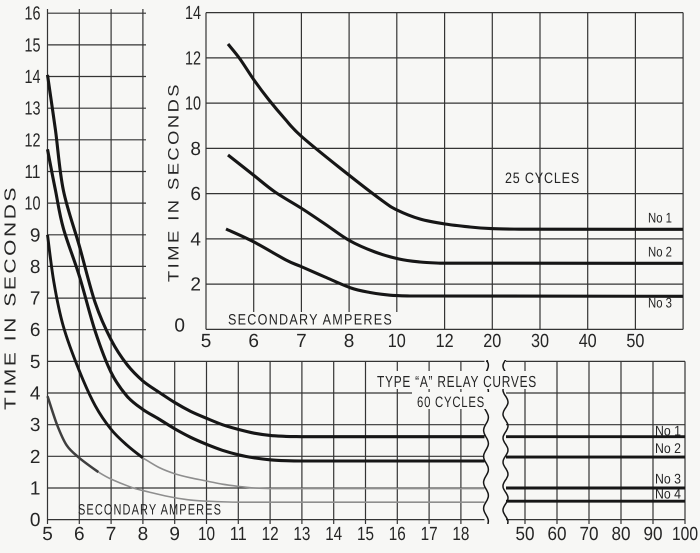 Image resolution: width=700 pixels, height=553 pixels. What do you see at coordinates (451, 402) in the screenshot?
I see `svg-text: 60 CYCLES` at bounding box center [451, 402].